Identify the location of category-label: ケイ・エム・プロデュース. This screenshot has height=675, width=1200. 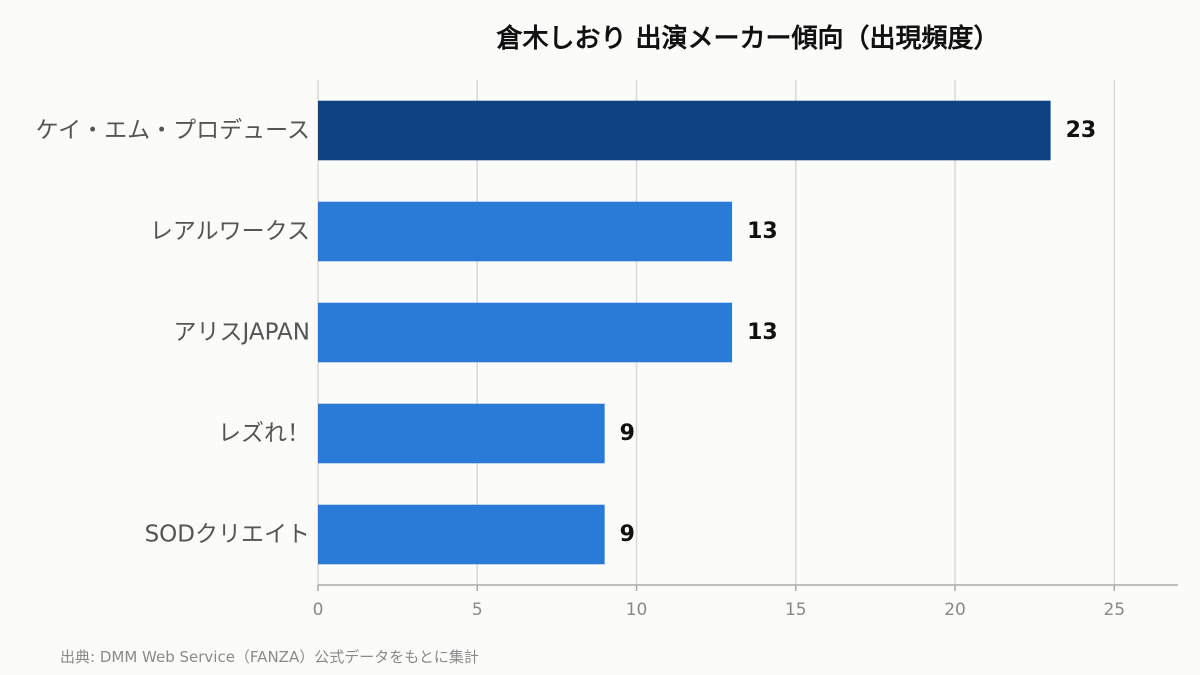
(173, 131).